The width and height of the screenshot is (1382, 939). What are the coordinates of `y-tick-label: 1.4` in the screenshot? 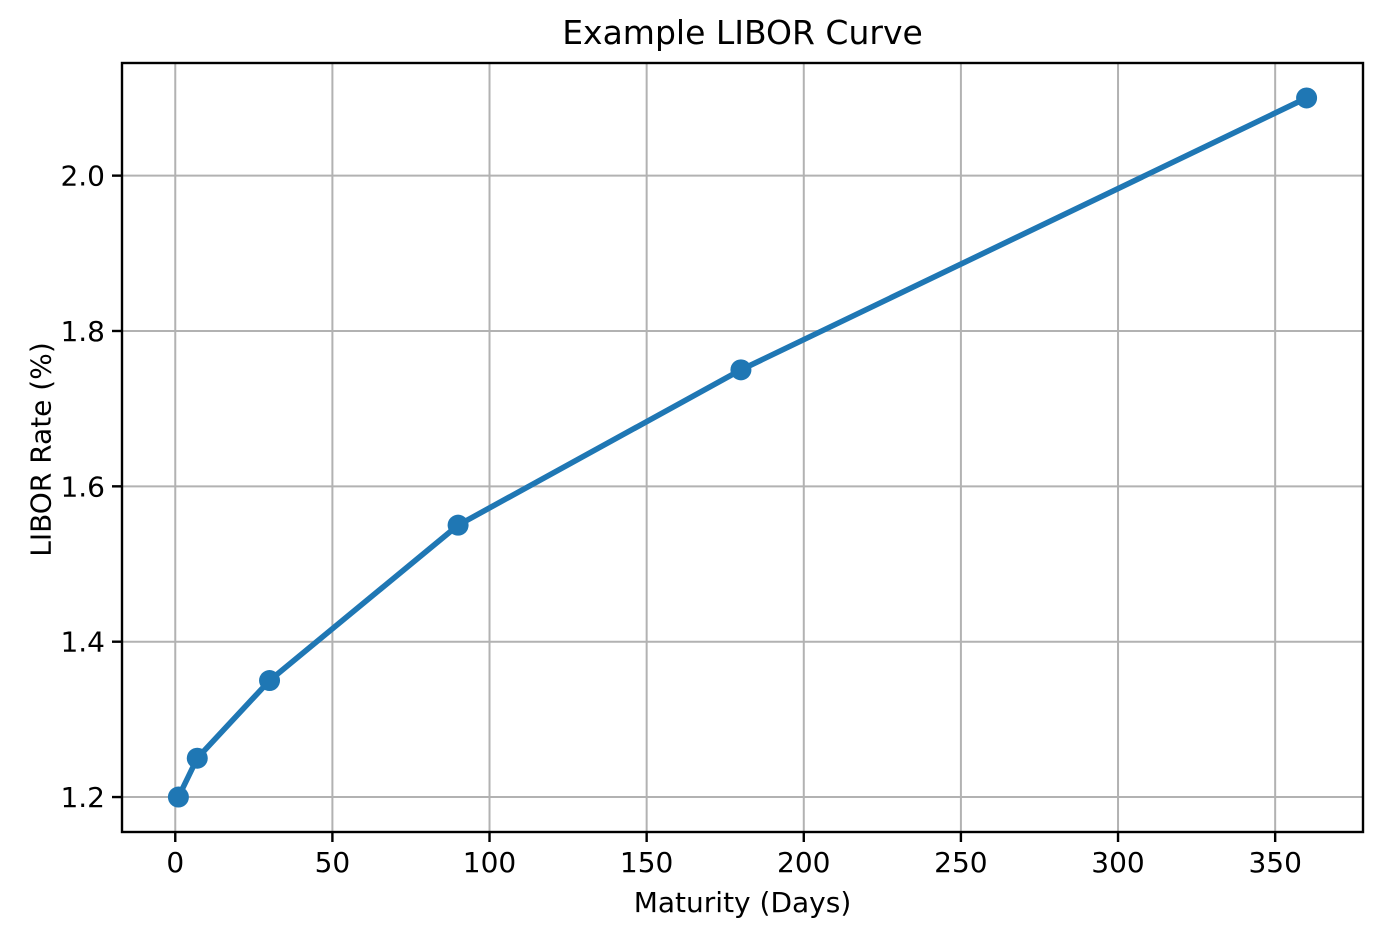 It's located at (82, 642).